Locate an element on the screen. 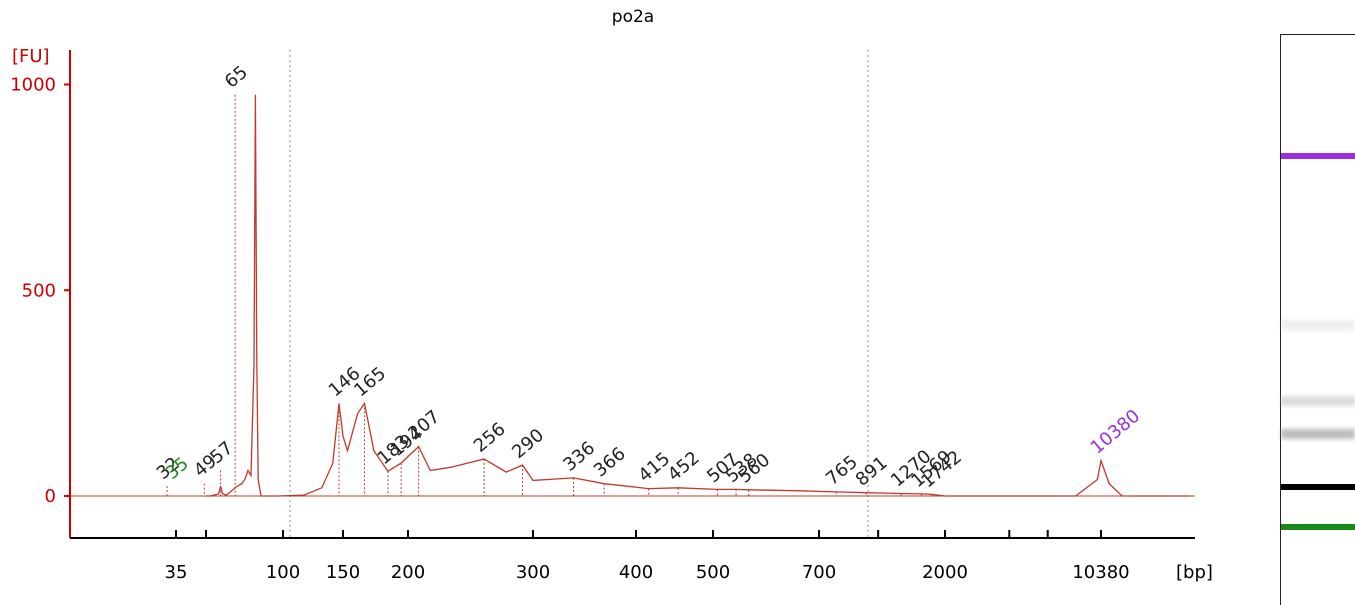 Image resolution: width=1355 pixels, height=605 pixels. x-tick-label: 400 is located at coordinates (636, 572).